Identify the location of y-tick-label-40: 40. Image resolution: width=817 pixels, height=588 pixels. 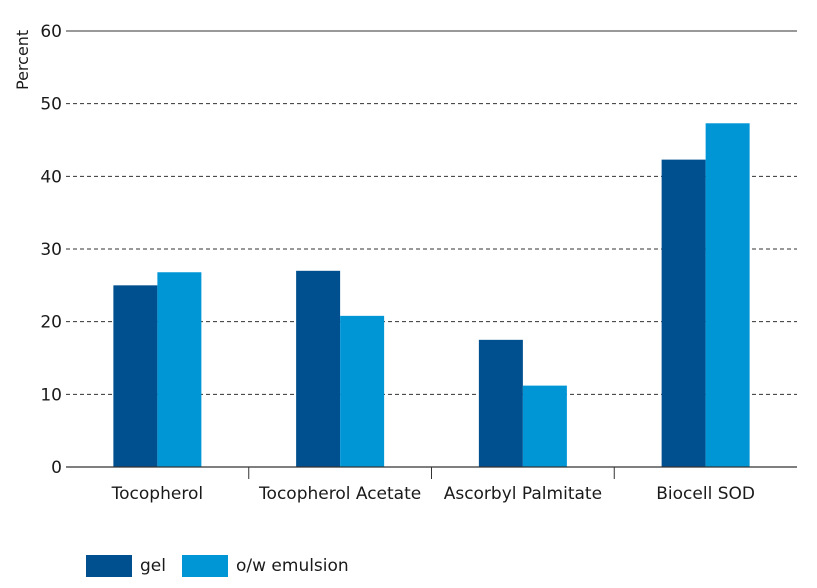
(51, 177).